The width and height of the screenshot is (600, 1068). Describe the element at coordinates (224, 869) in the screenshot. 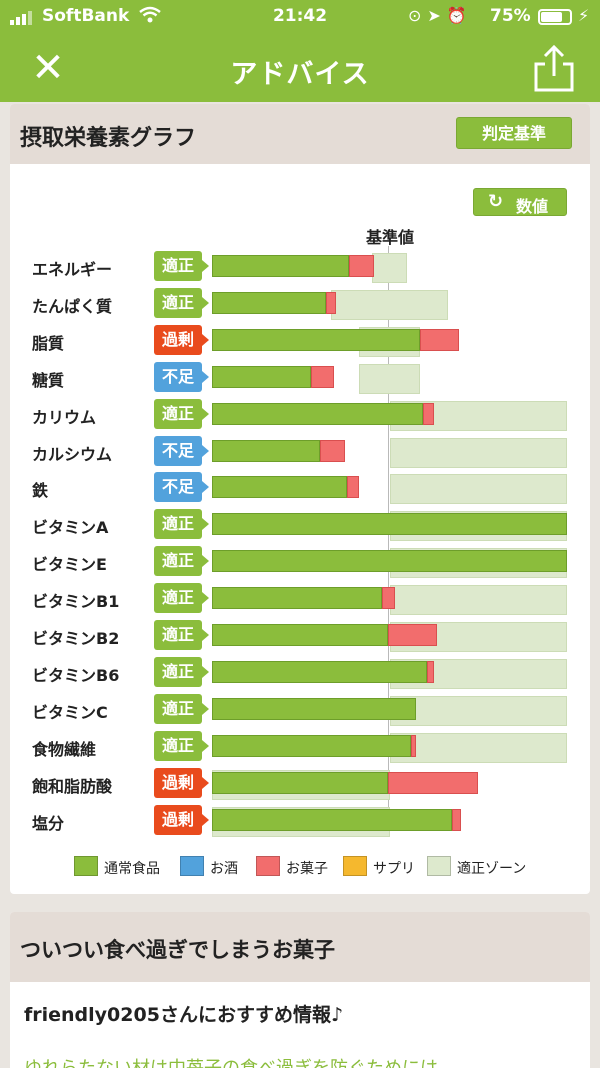

I see `legend-label: お酒` at that location.